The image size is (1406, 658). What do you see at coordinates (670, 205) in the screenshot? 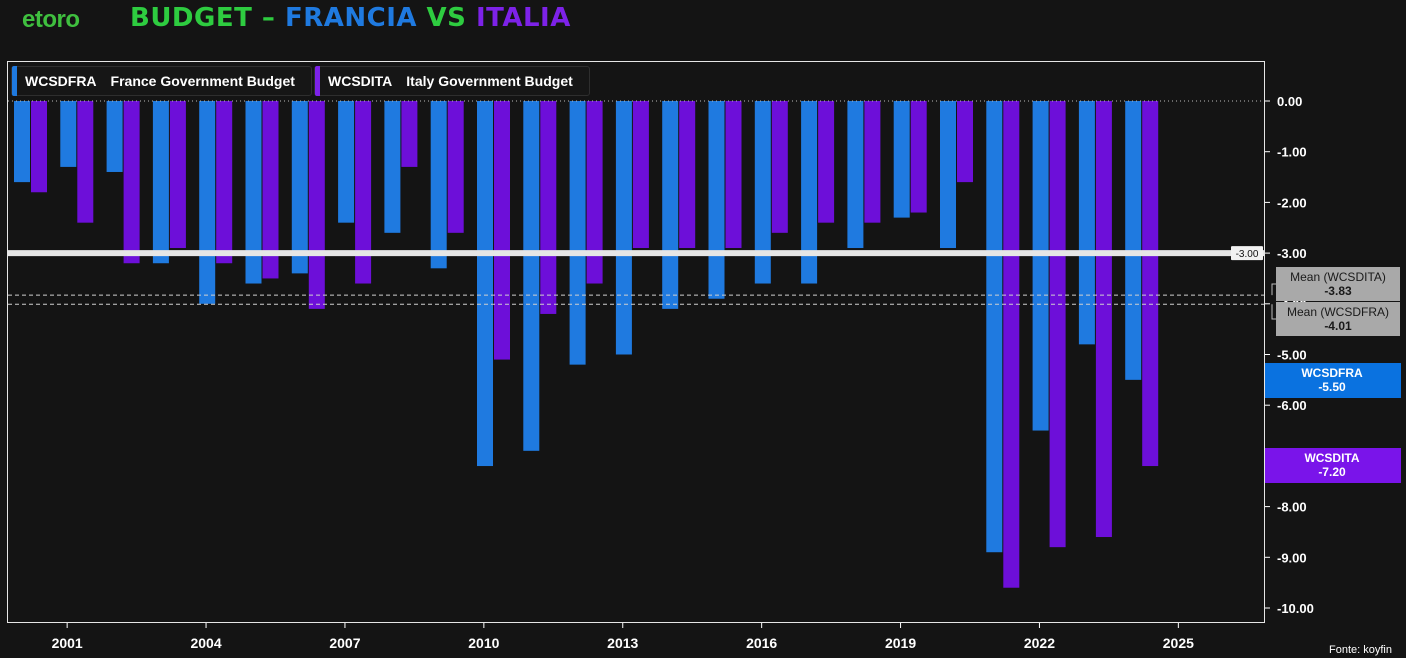
I see `bar-wcsdfra-2014` at bounding box center [670, 205].